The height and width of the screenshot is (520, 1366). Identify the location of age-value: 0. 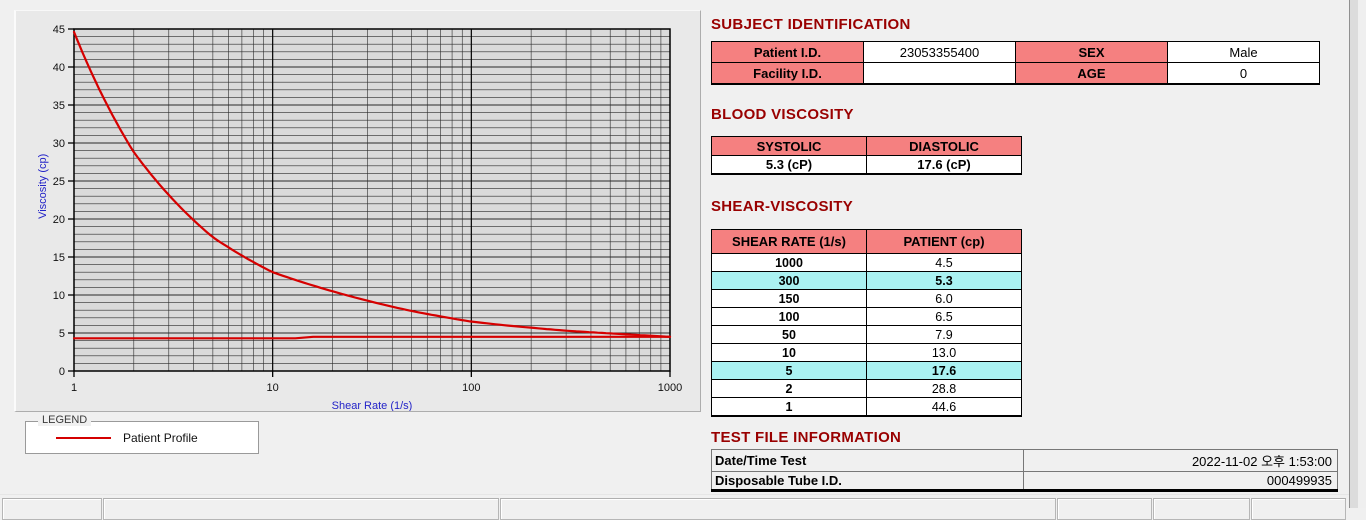
(1243, 73).